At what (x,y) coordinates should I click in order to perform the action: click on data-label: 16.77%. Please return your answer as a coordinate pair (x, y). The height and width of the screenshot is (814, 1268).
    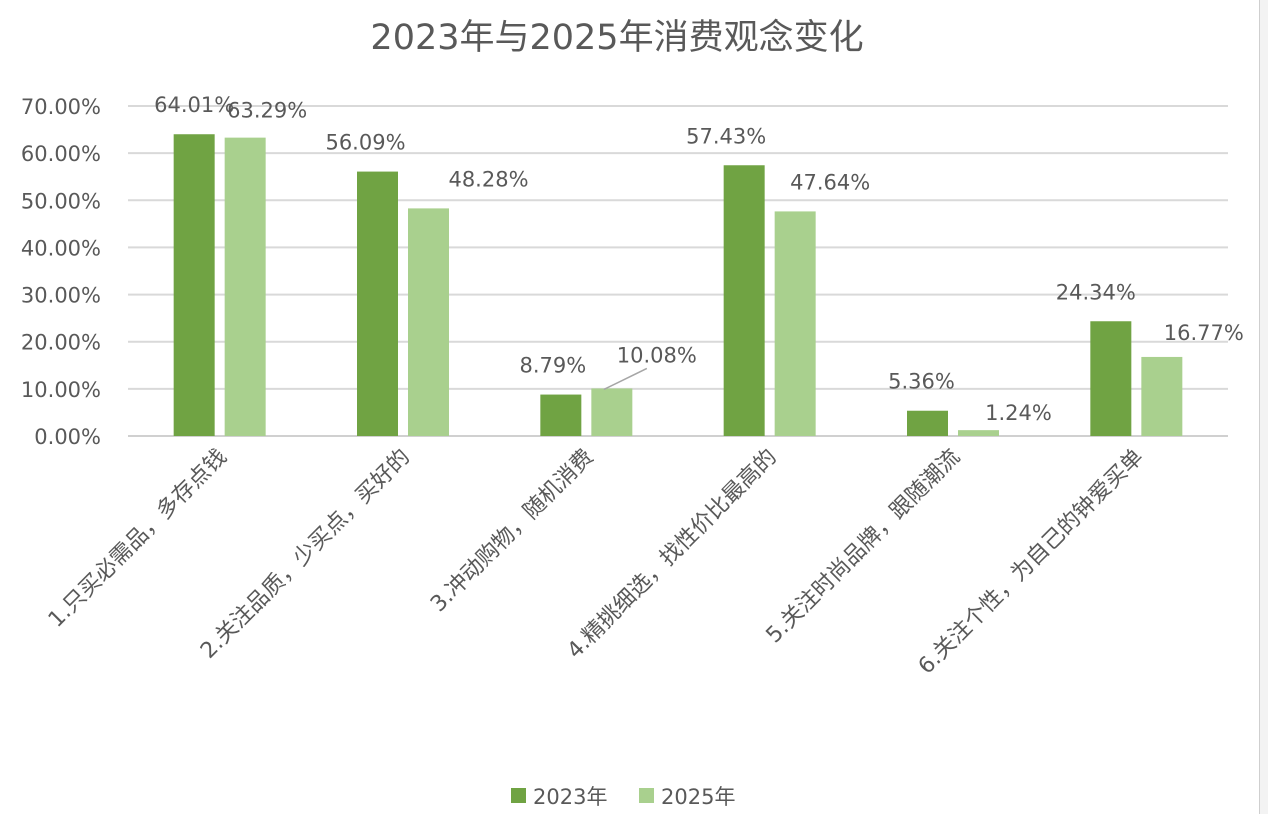
    Looking at the image, I should click on (1204, 333).